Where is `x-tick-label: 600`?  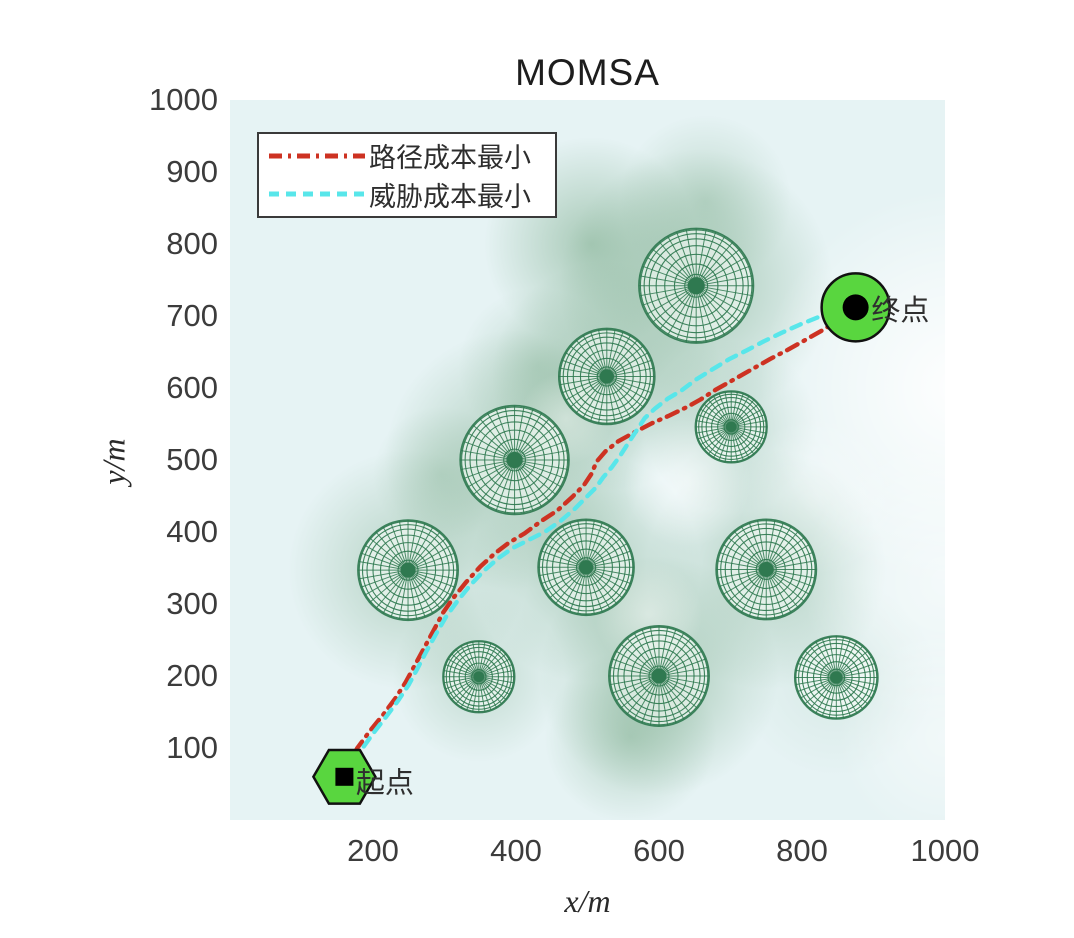
x-tick-label: 600 is located at coordinates (659, 850).